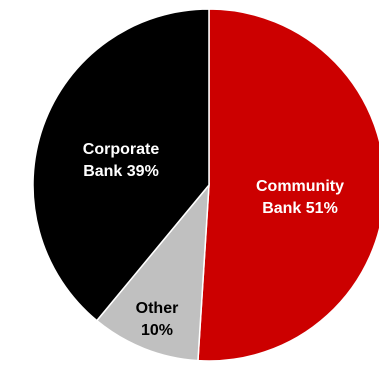 This screenshot has height=377, width=379. What do you see at coordinates (152, 272) in the screenshot?
I see `pie-slice-other` at bounding box center [152, 272].